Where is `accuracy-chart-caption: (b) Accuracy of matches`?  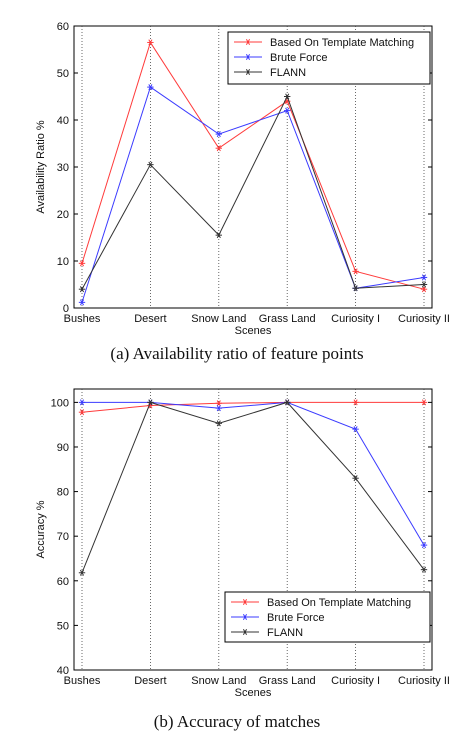
accuracy-chart-caption: (b) Accuracy of matches is located at coordinates (237, 721).